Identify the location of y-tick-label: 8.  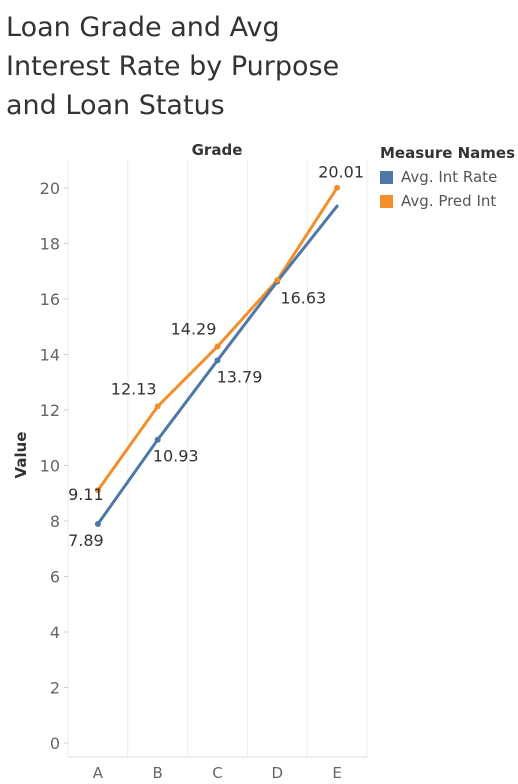
(55, 521).